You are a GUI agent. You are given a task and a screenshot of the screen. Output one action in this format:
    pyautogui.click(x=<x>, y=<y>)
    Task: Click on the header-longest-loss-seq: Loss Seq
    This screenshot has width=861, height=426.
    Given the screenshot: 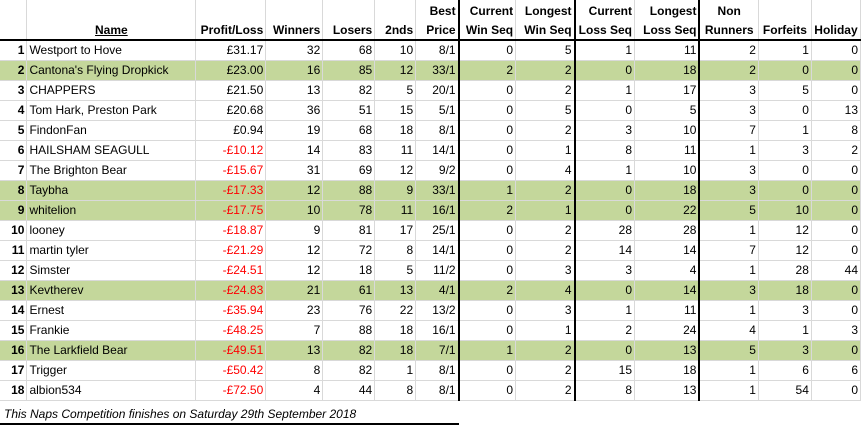 What is the action you would take?
    pyautogui.click(x=667, y=30)
    